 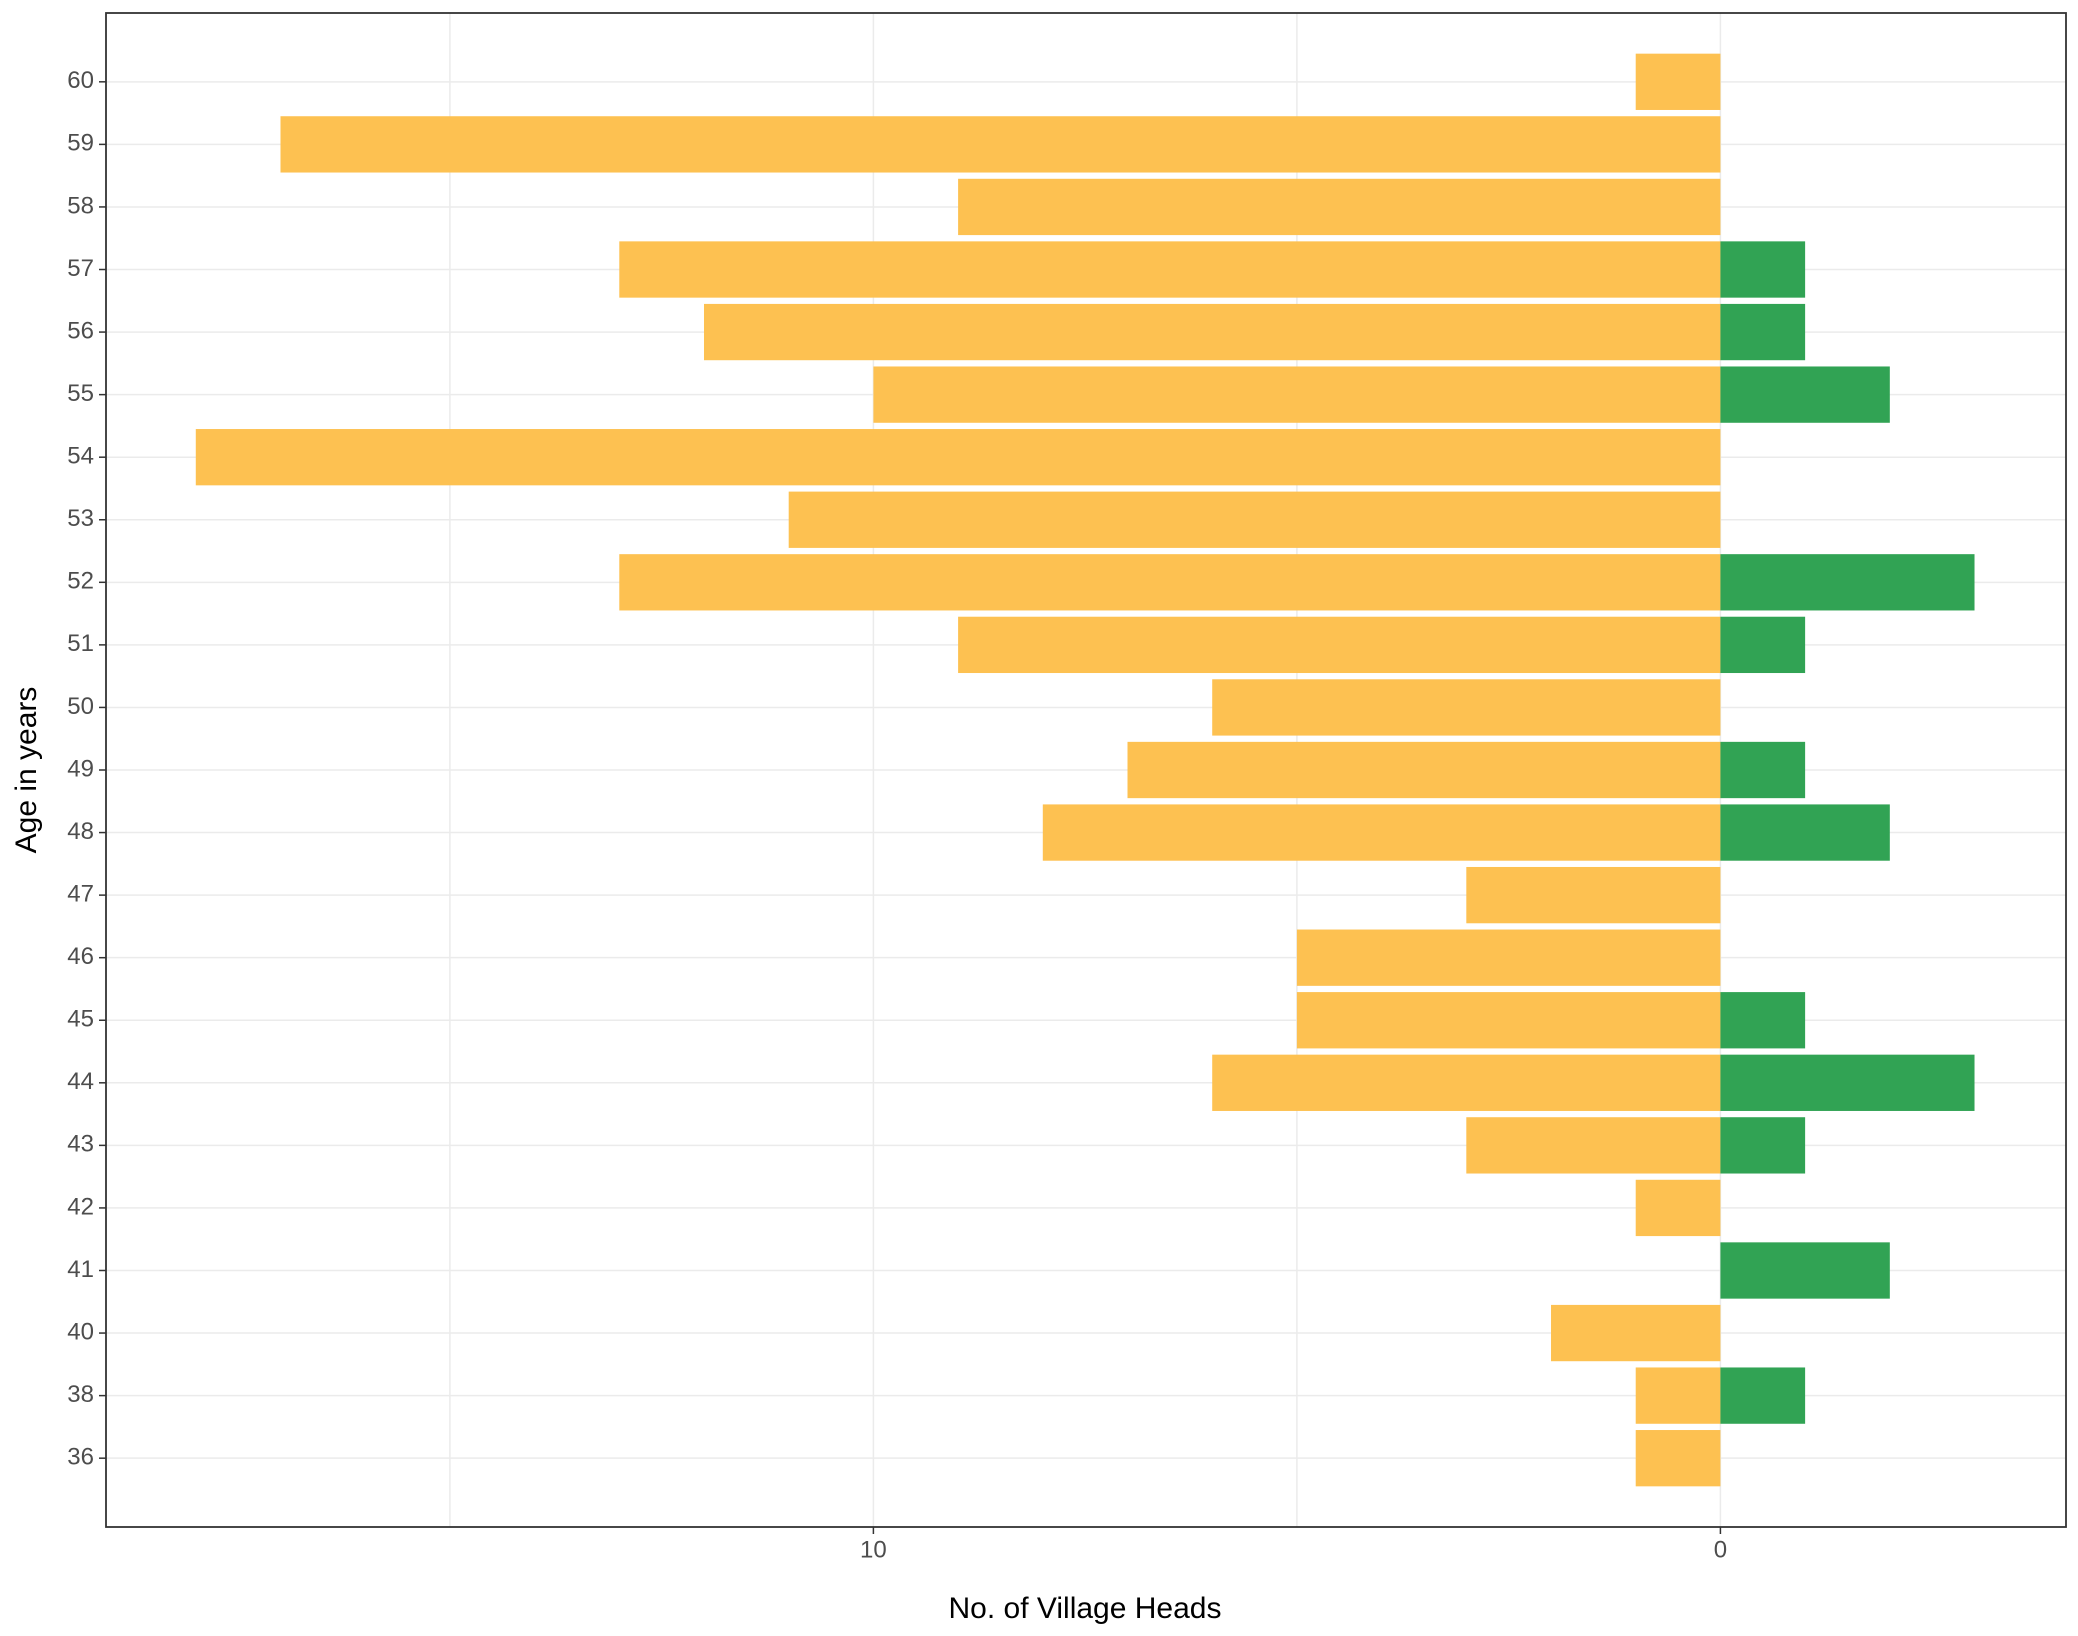 I want to click on y-tick-label: 58, so click(x=80, y=205).